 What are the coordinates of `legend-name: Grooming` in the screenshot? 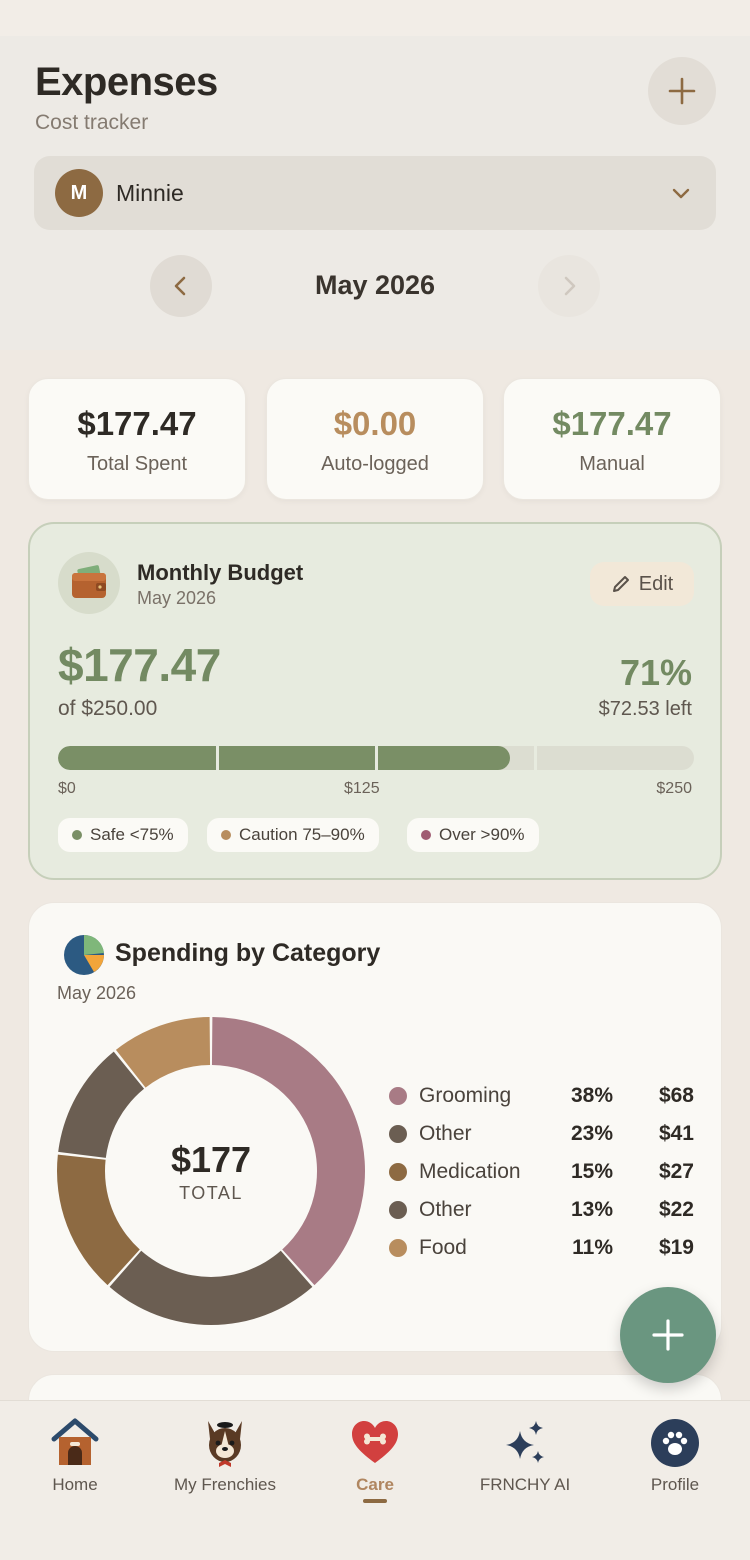 It's located at (465, 1095).